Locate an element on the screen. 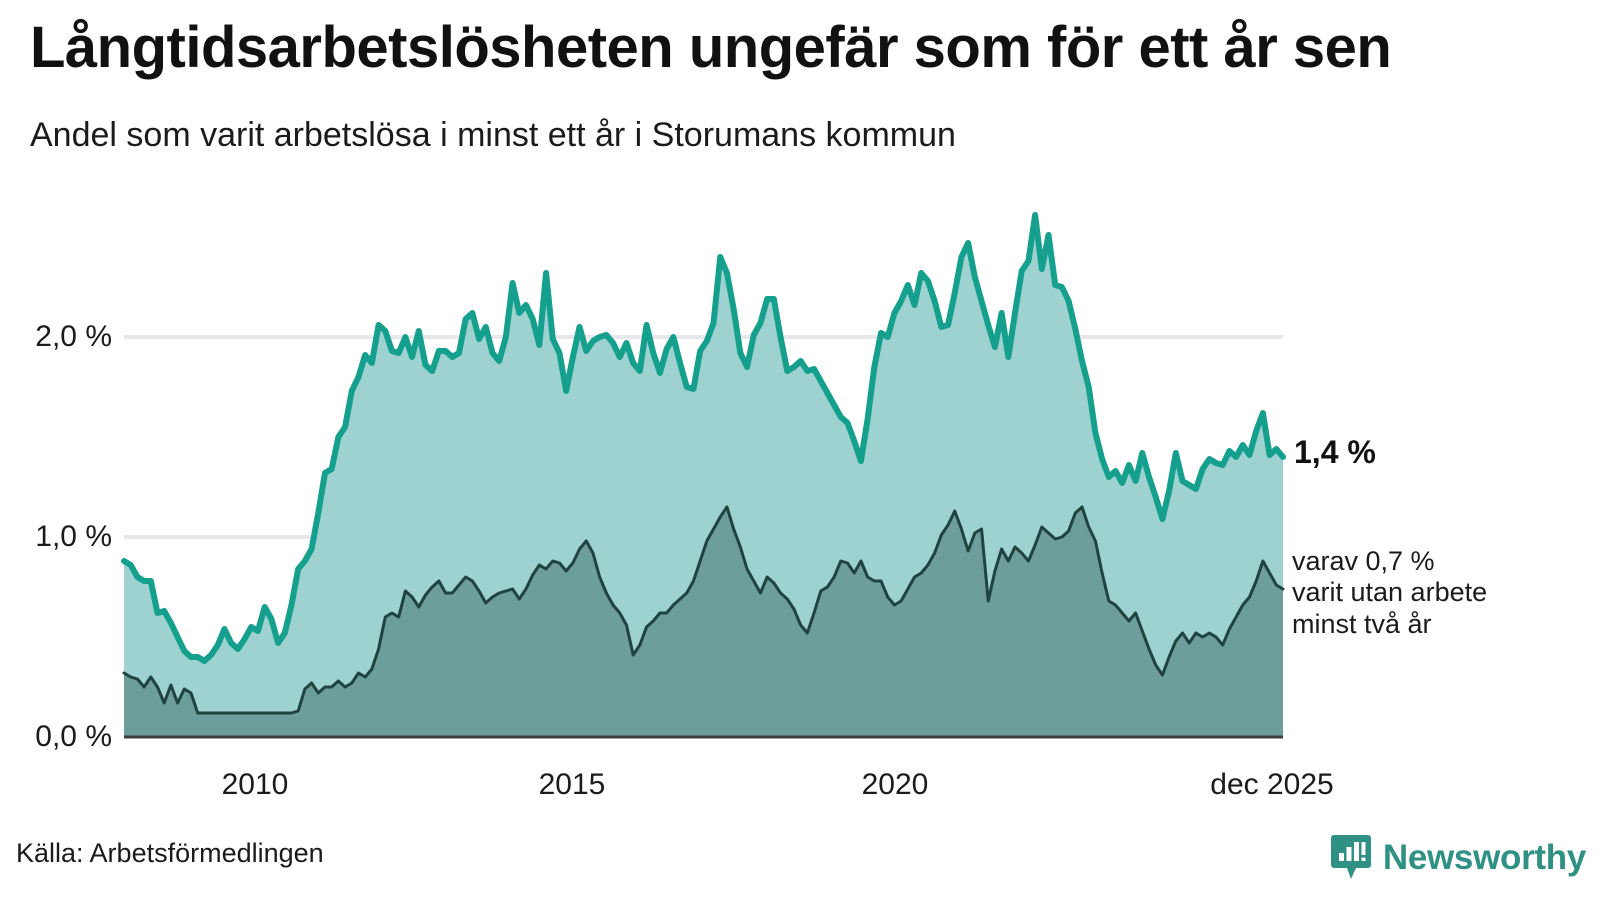  x-axis-label-2015: 2015 is located at coordinates (572, 784).